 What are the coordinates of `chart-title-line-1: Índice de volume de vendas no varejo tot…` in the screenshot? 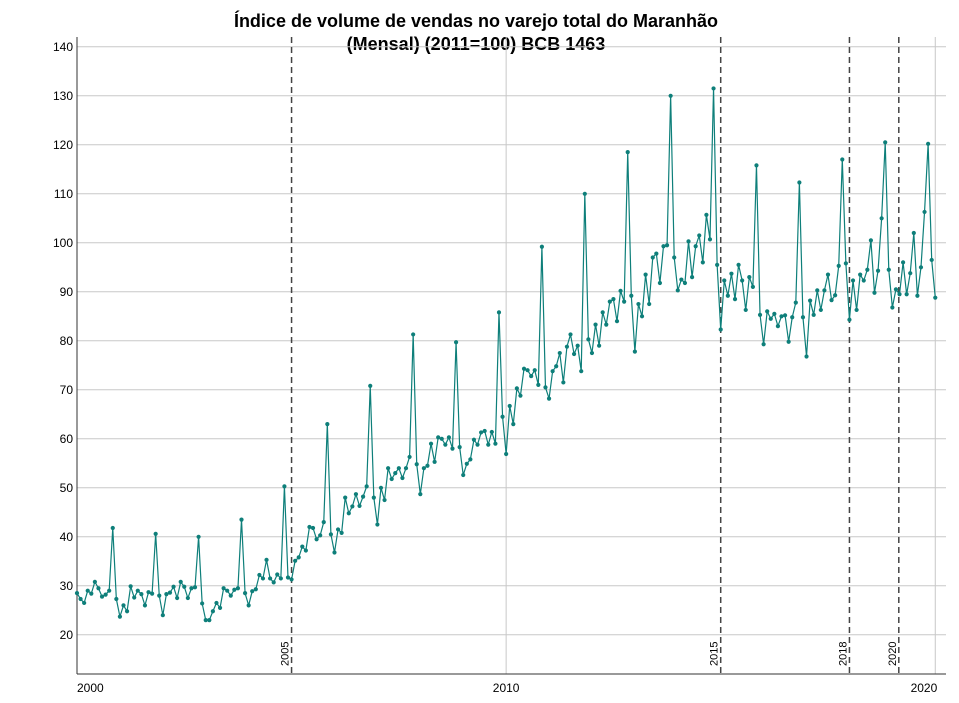 It's located at (476, 20).